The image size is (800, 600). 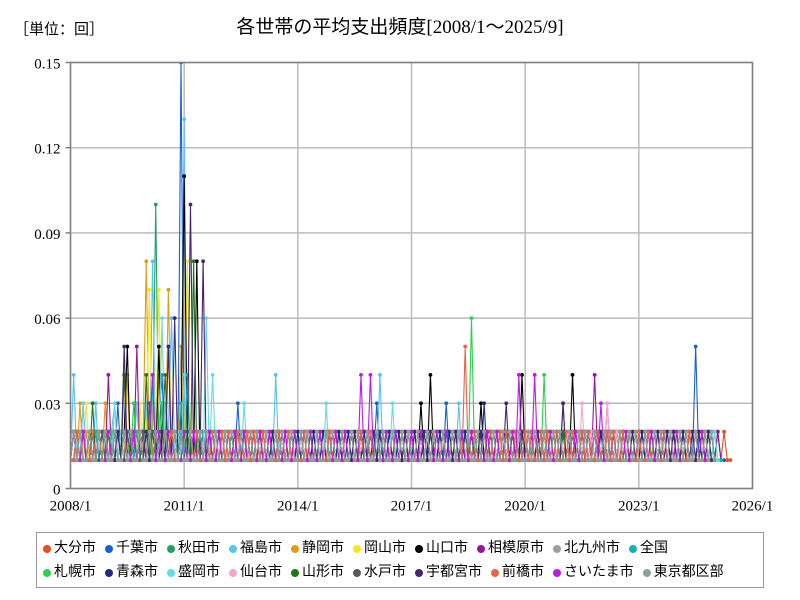 What do you see at coordinates (317, 549) in the screenshot?
I see `legend-item-静岡市: 静岡市` at bounding box center [317, 549].